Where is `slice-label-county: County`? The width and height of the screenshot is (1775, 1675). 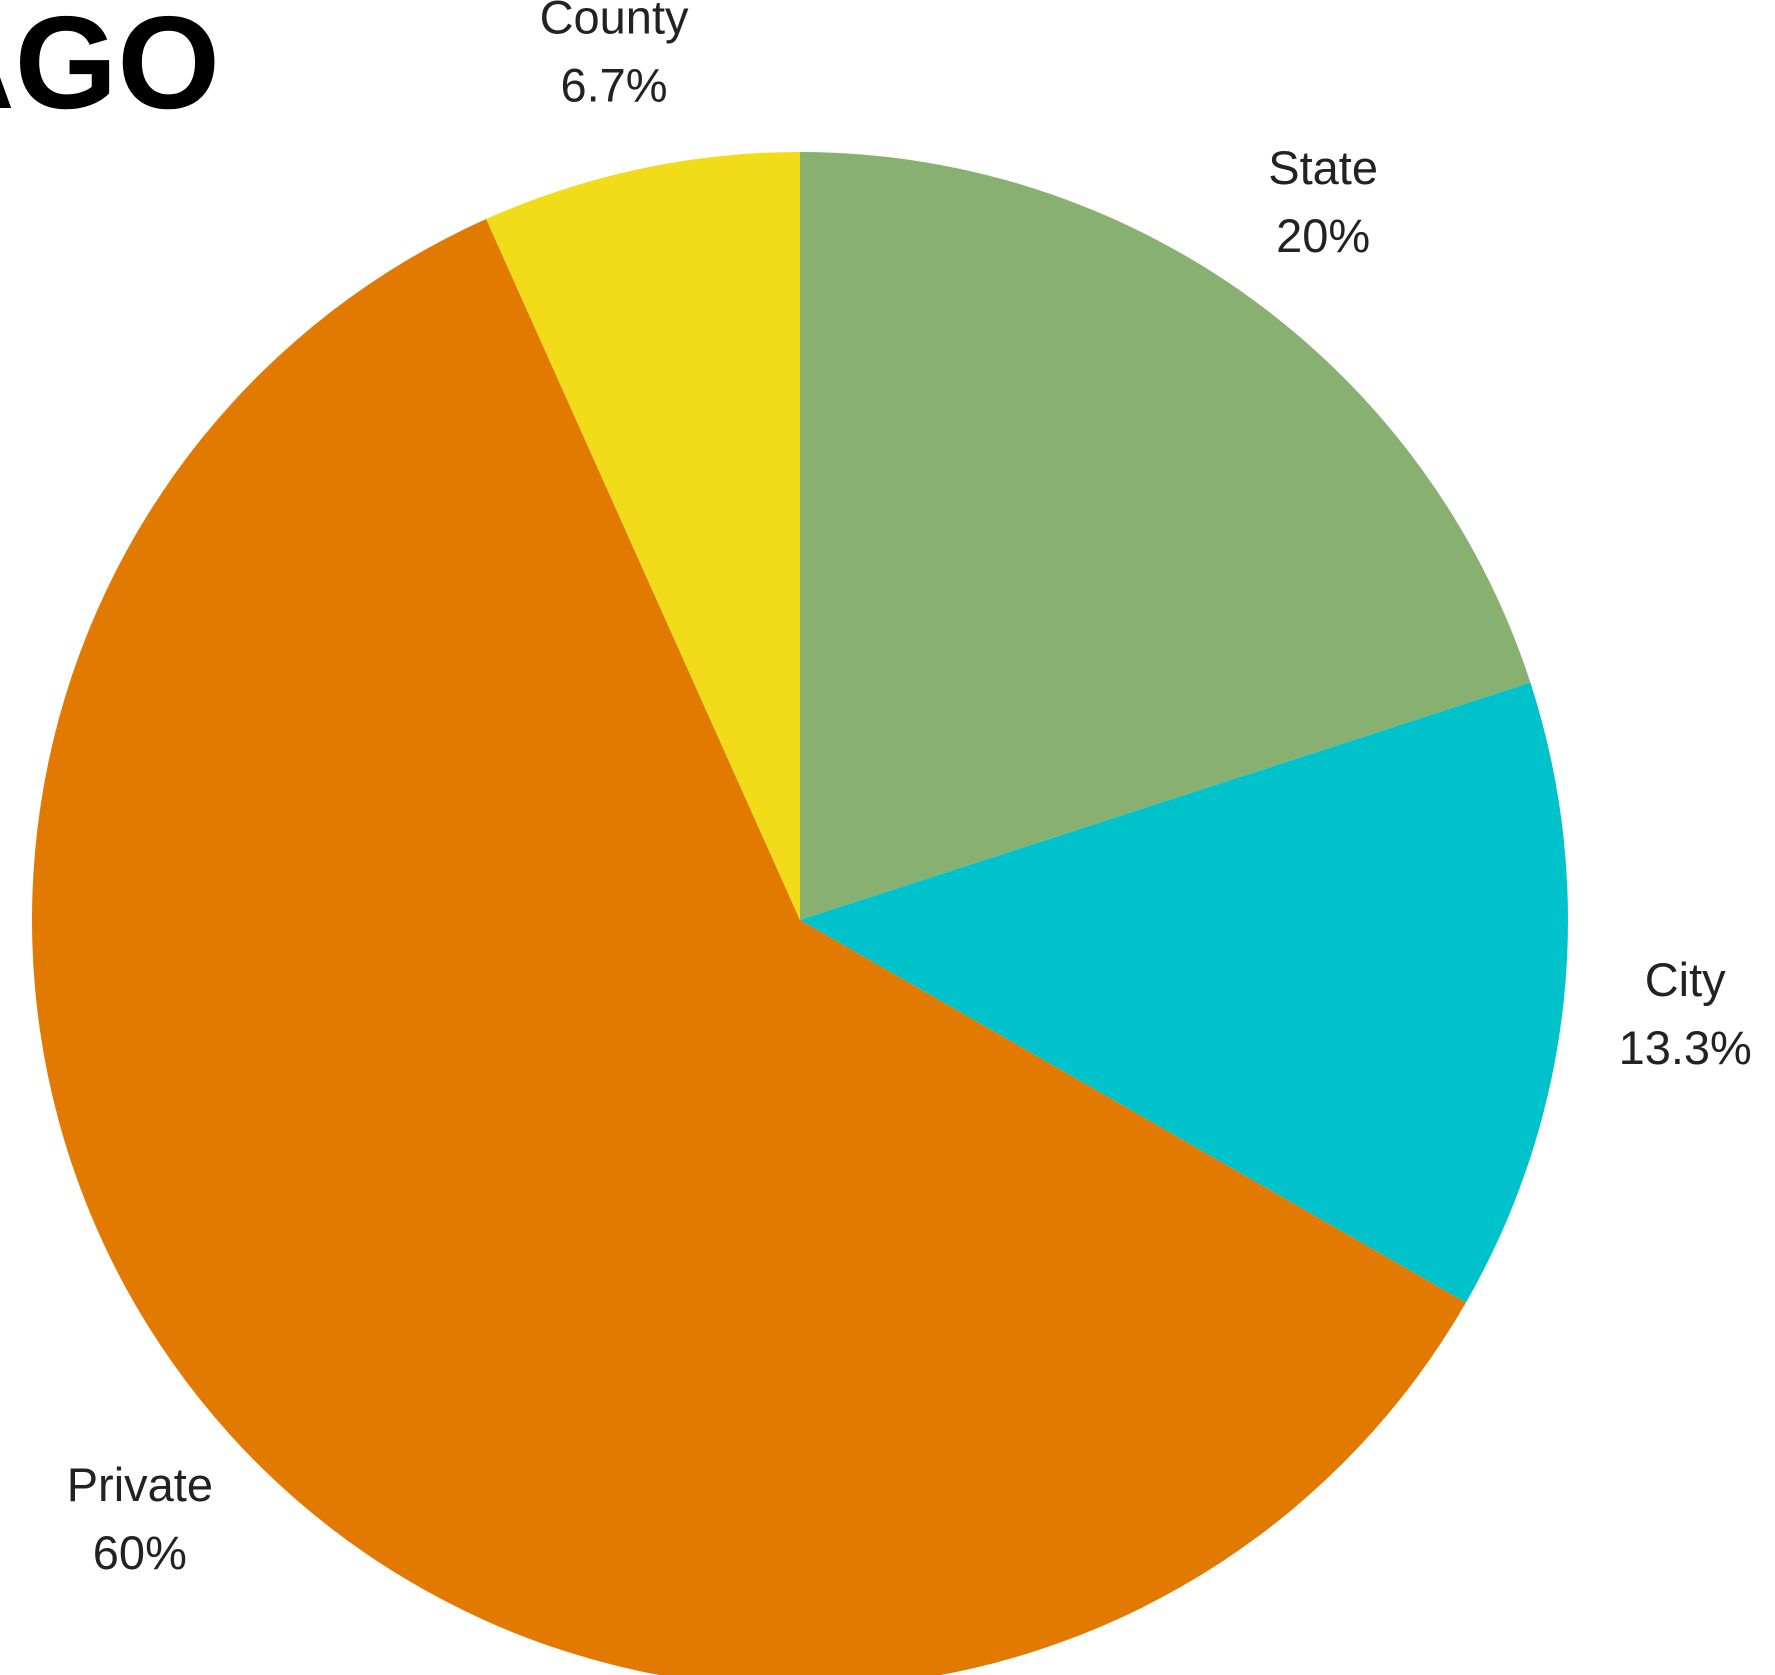 slice-label-county: County is located at coordinates (614, 22).